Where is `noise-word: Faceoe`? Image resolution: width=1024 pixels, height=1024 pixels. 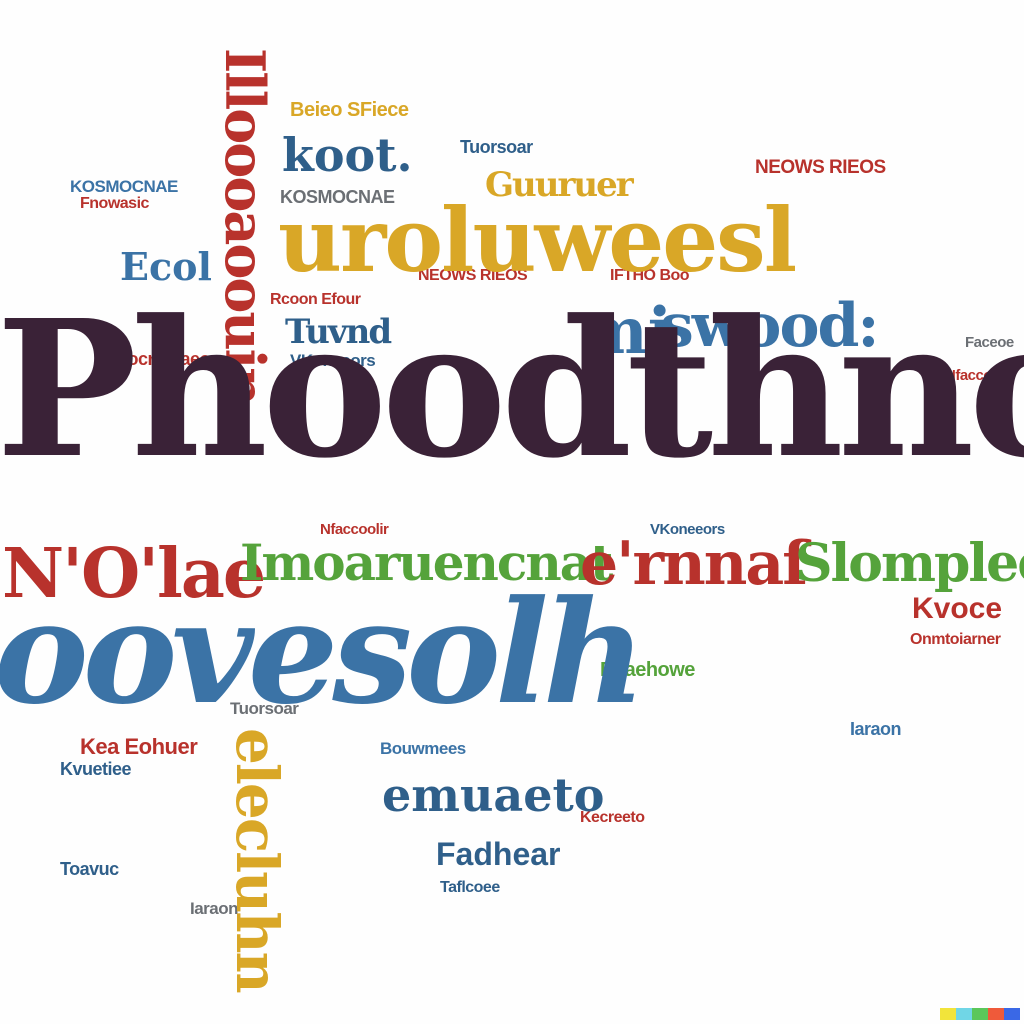 noise-word: Faceoe is located at coordinates (989, 342).